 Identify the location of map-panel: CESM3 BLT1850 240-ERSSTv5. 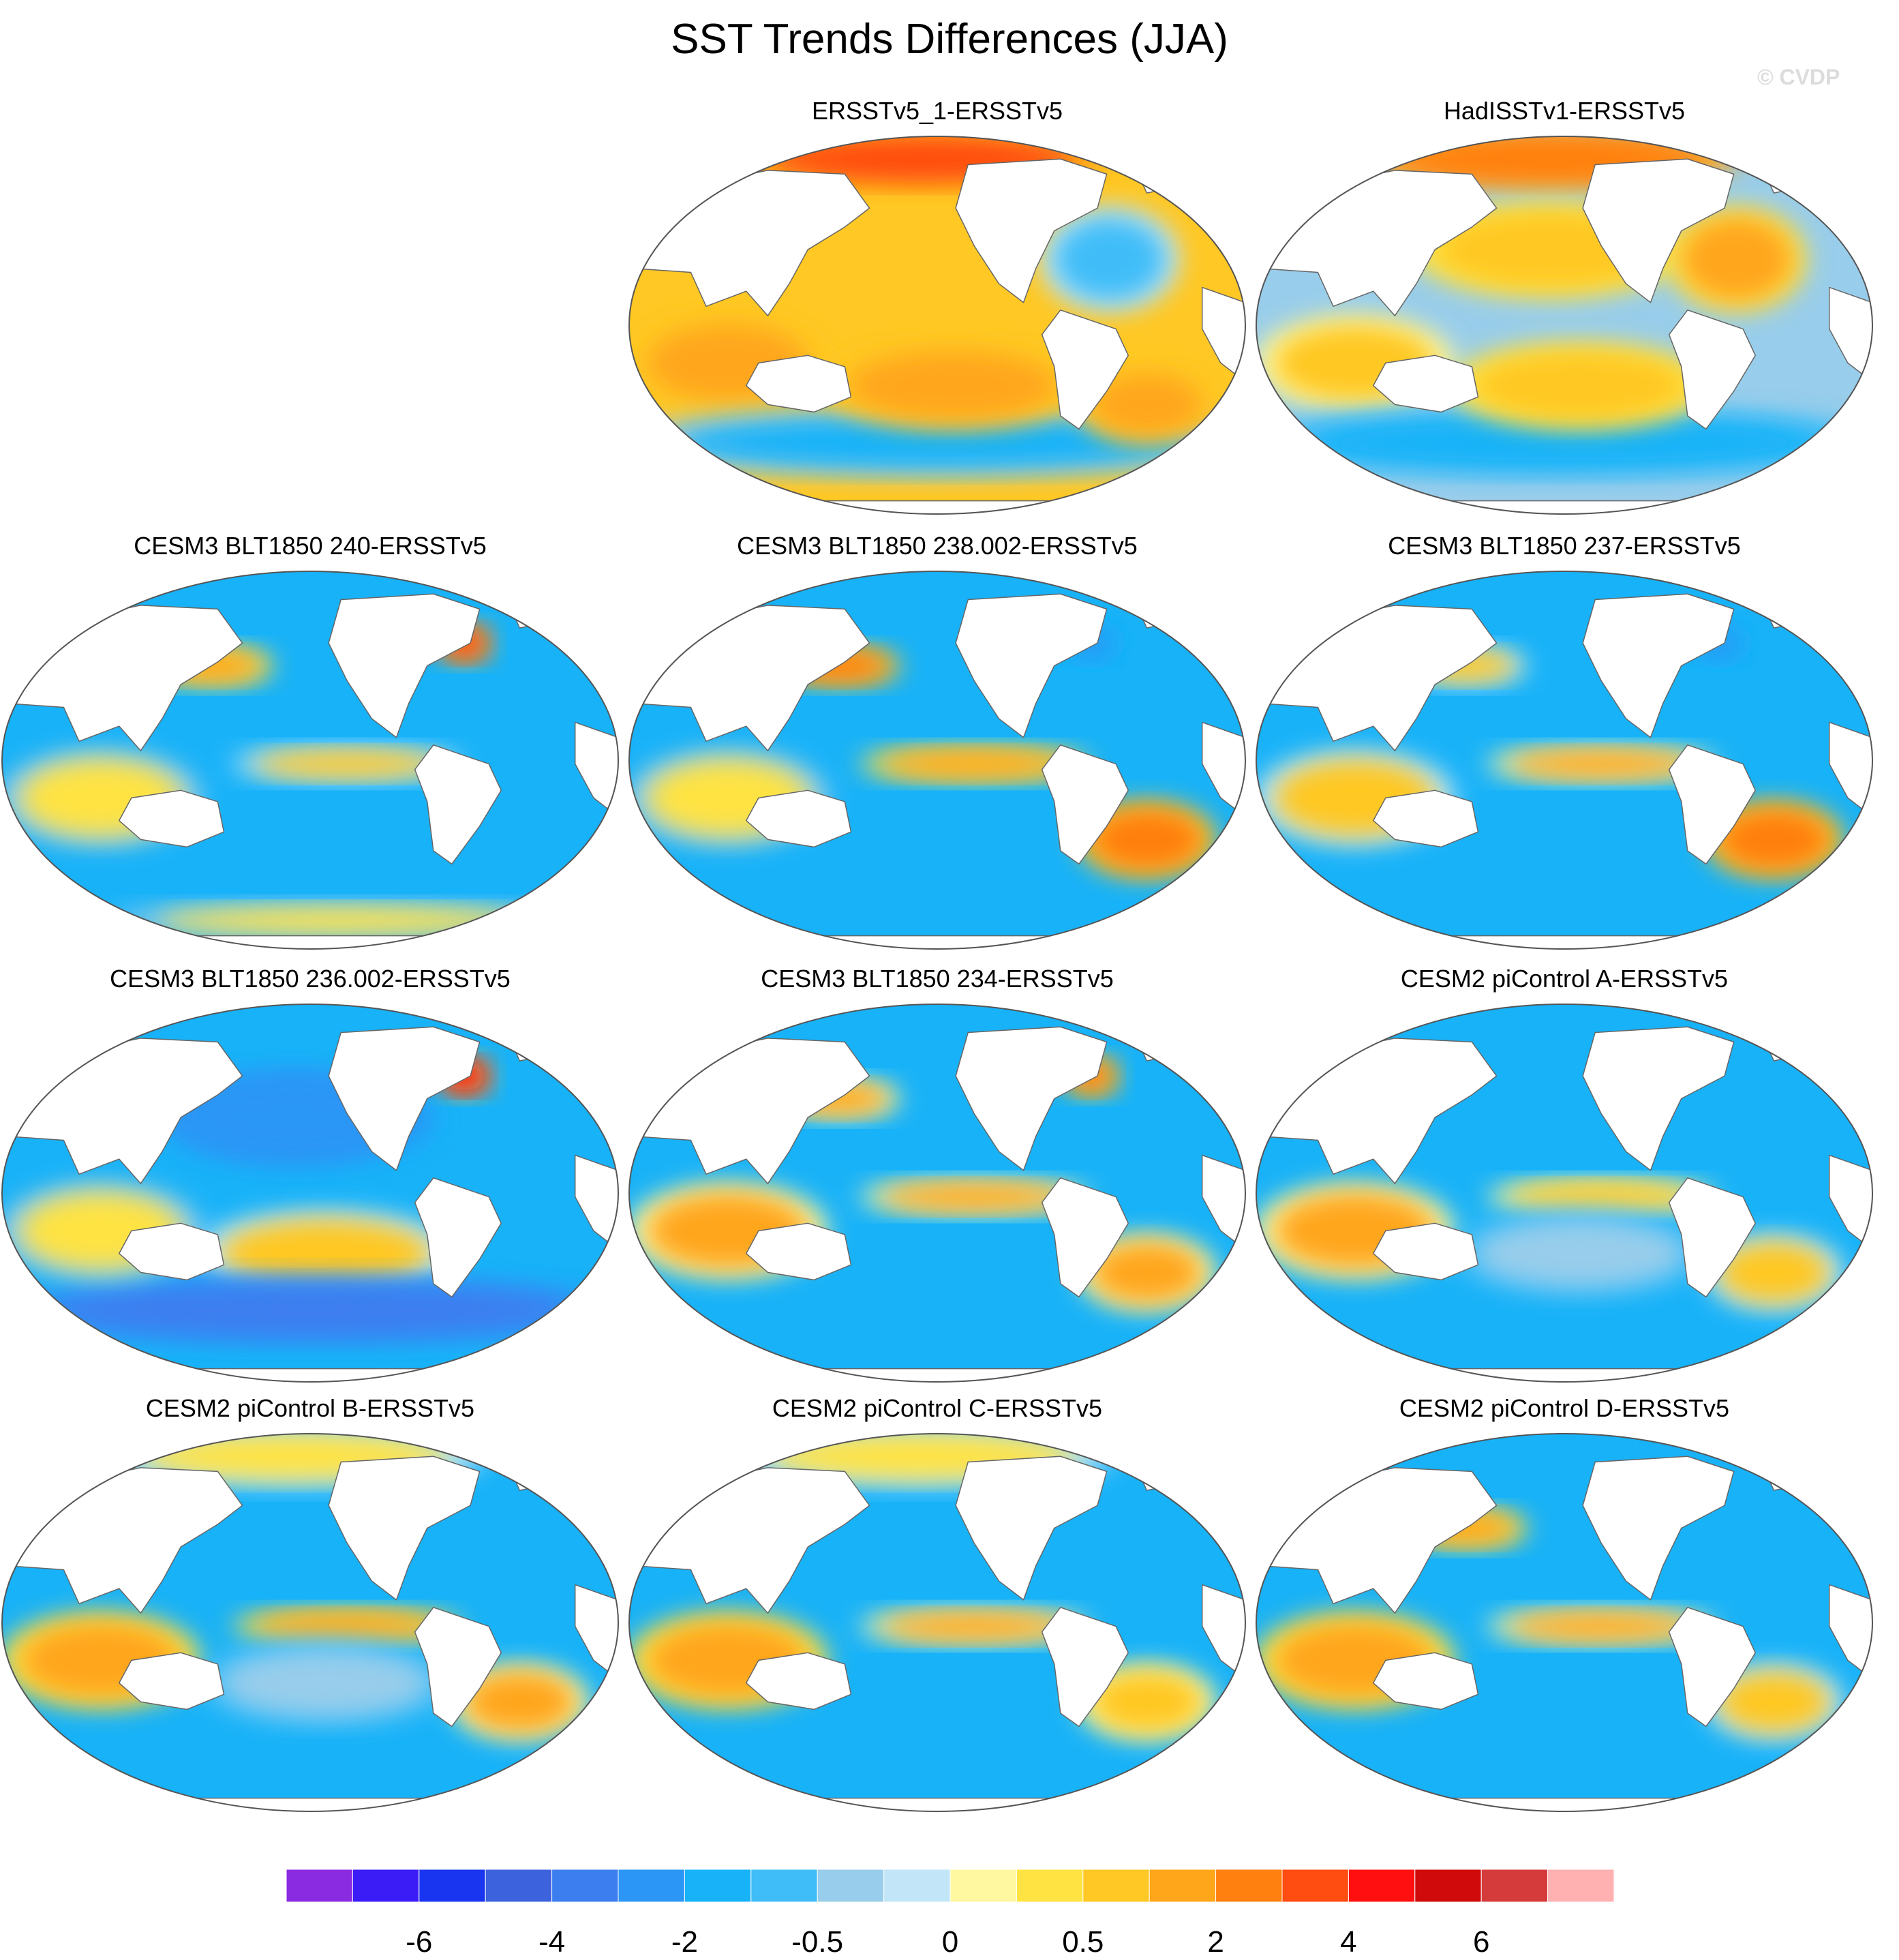
(310, 753).